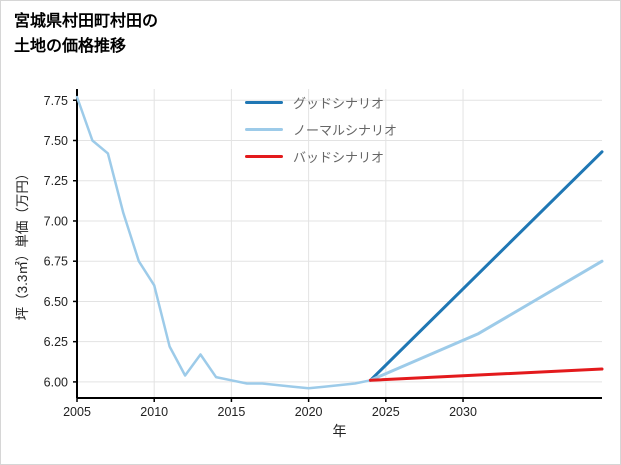 The height and width of the screenshot is (465, 621). What do you see at coordinates (56, 342) in the screenshot?
I see `y-tick-label: 6.25` at bounding box center [56, 342].